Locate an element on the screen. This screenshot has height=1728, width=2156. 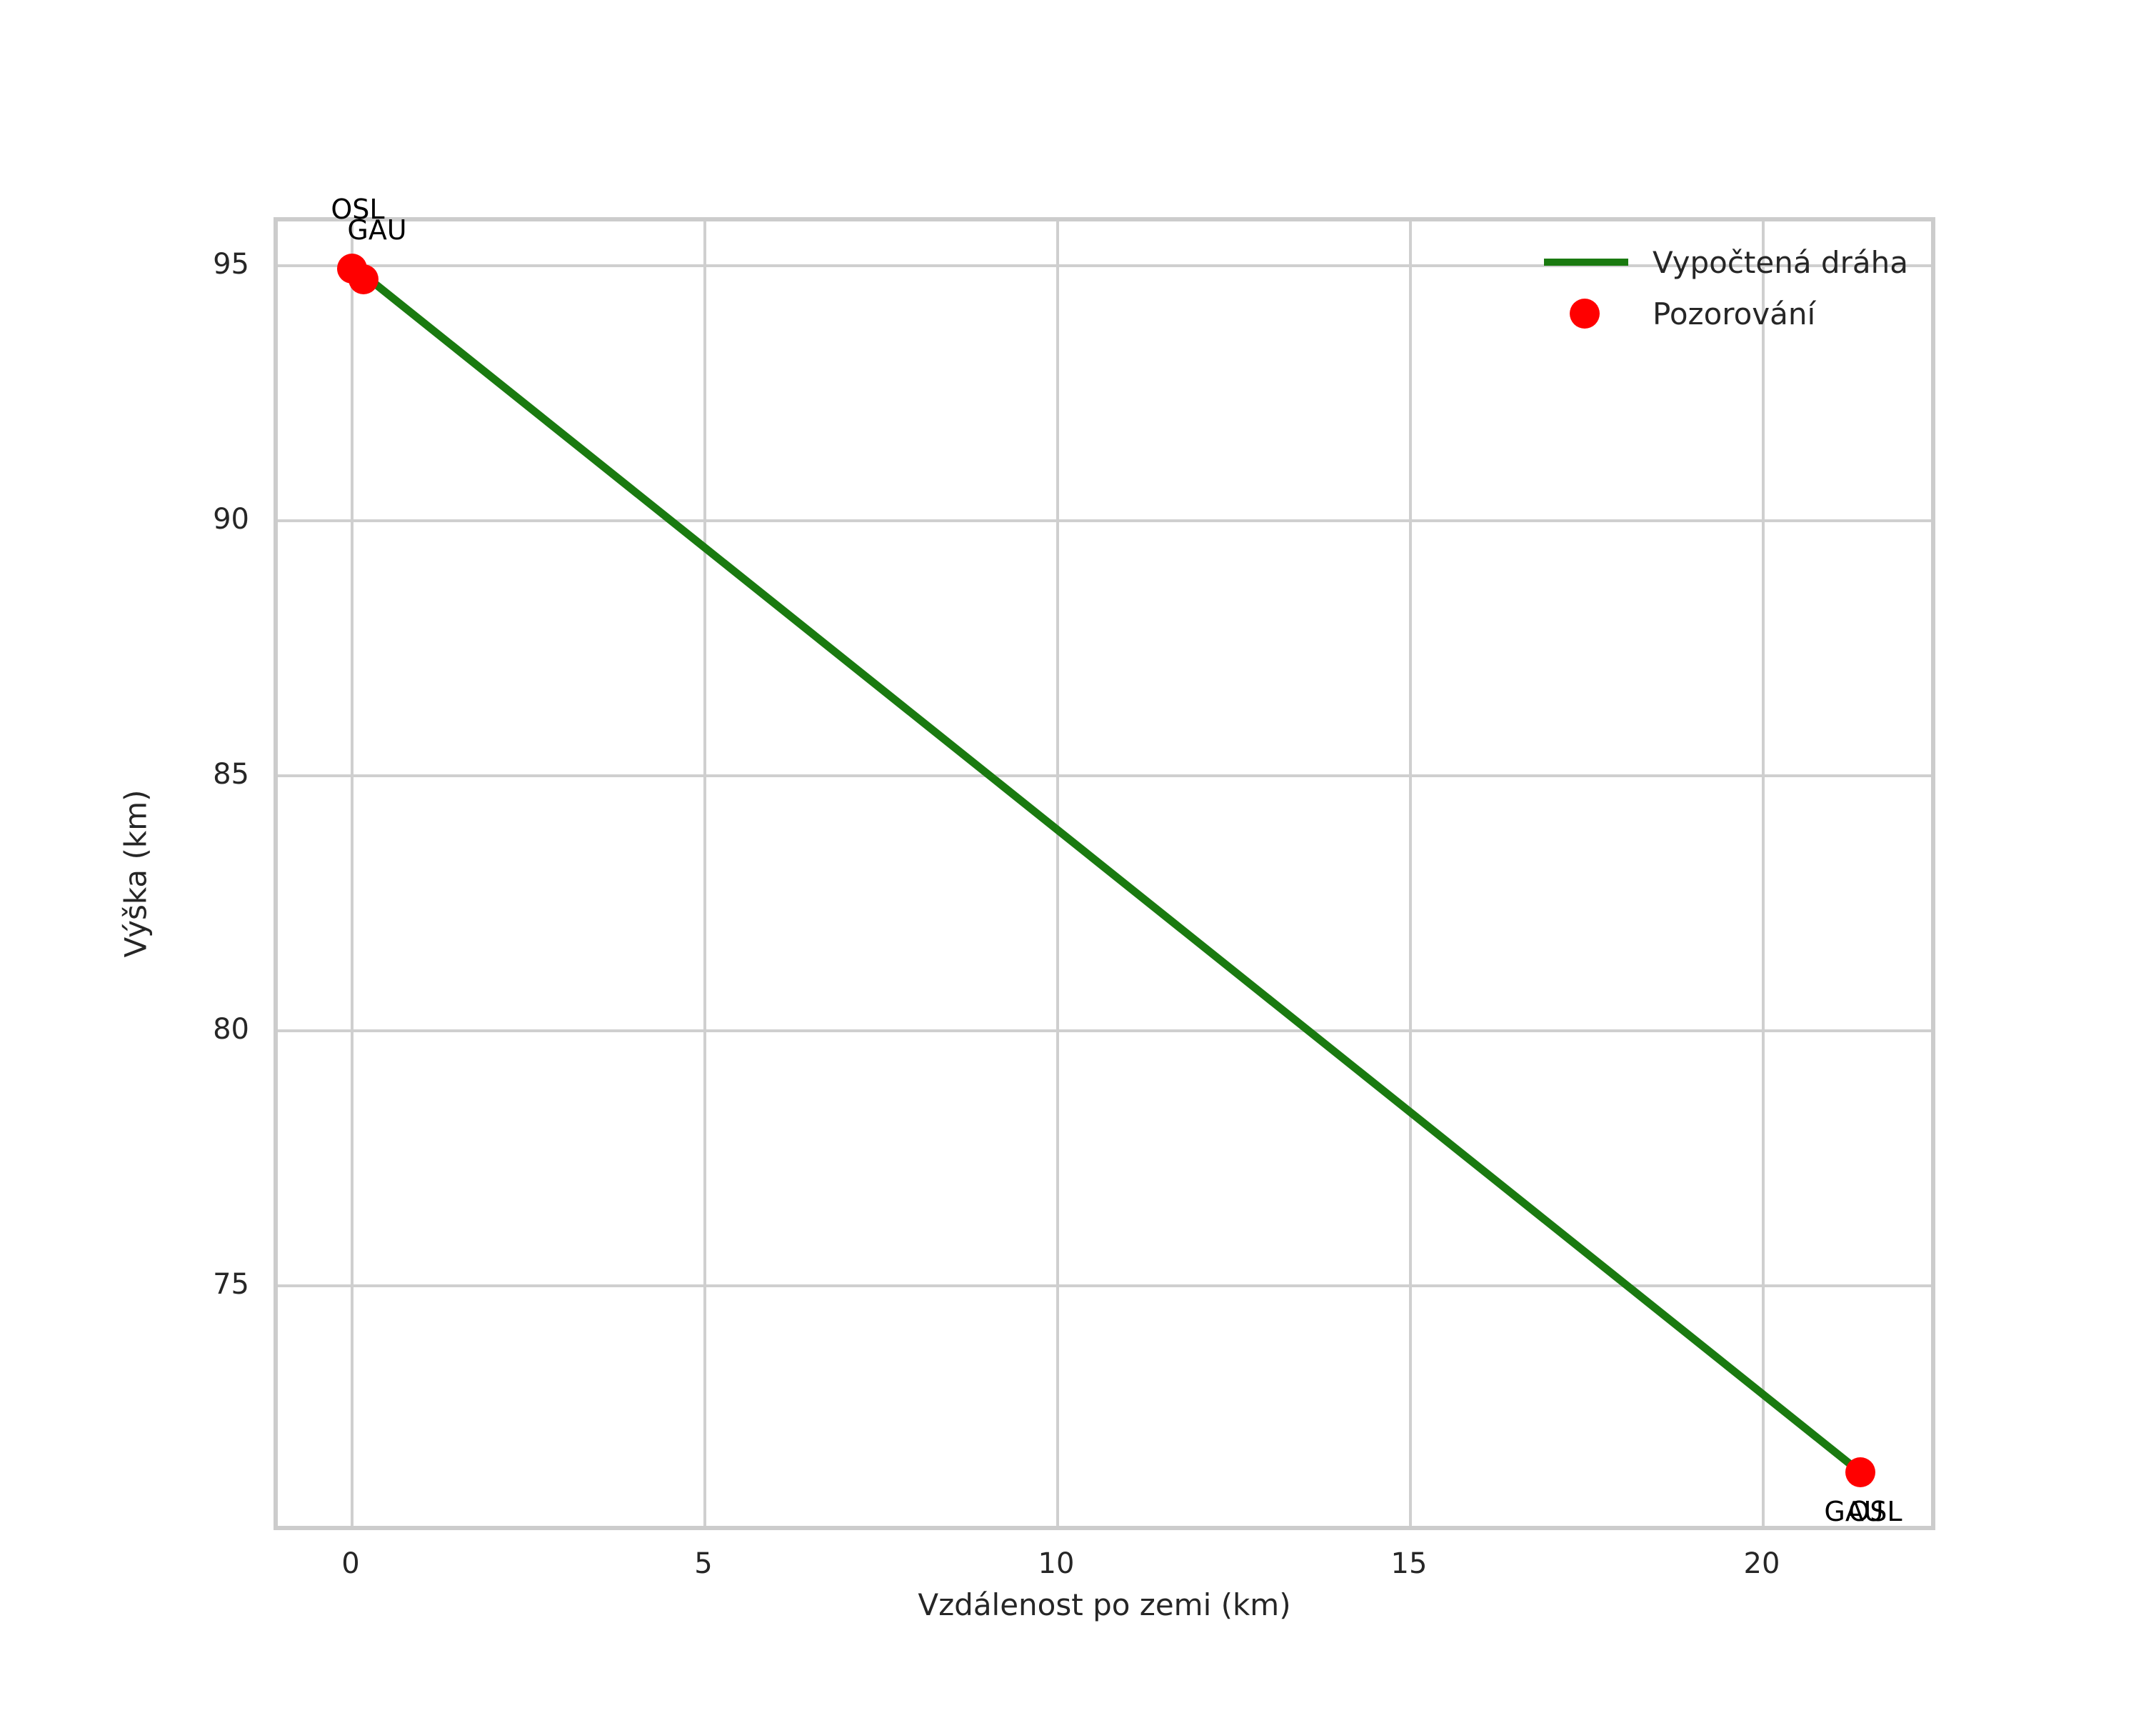
axis-spine-left is located at coordinates (276, 873).